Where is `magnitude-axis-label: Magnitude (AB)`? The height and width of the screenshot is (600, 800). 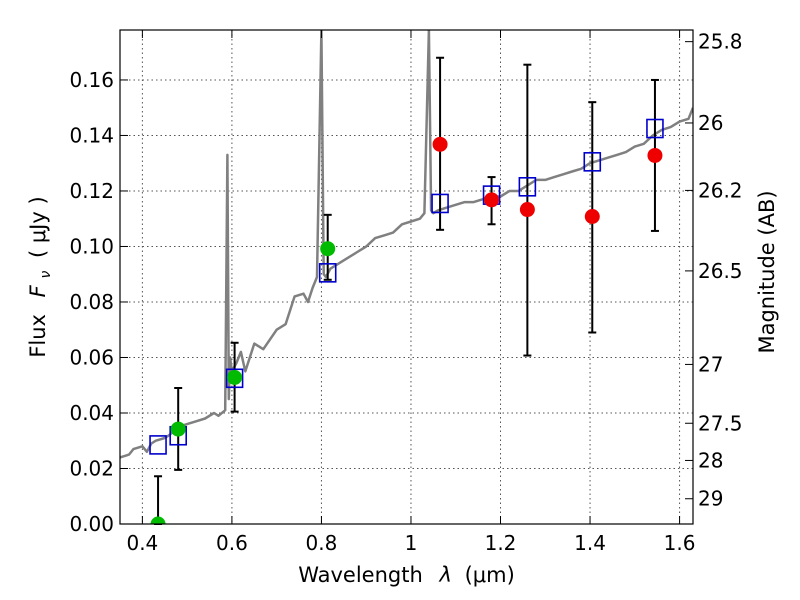 magnitude-axis-label: Magnitude (AB) is located at coordinates (767, 271).